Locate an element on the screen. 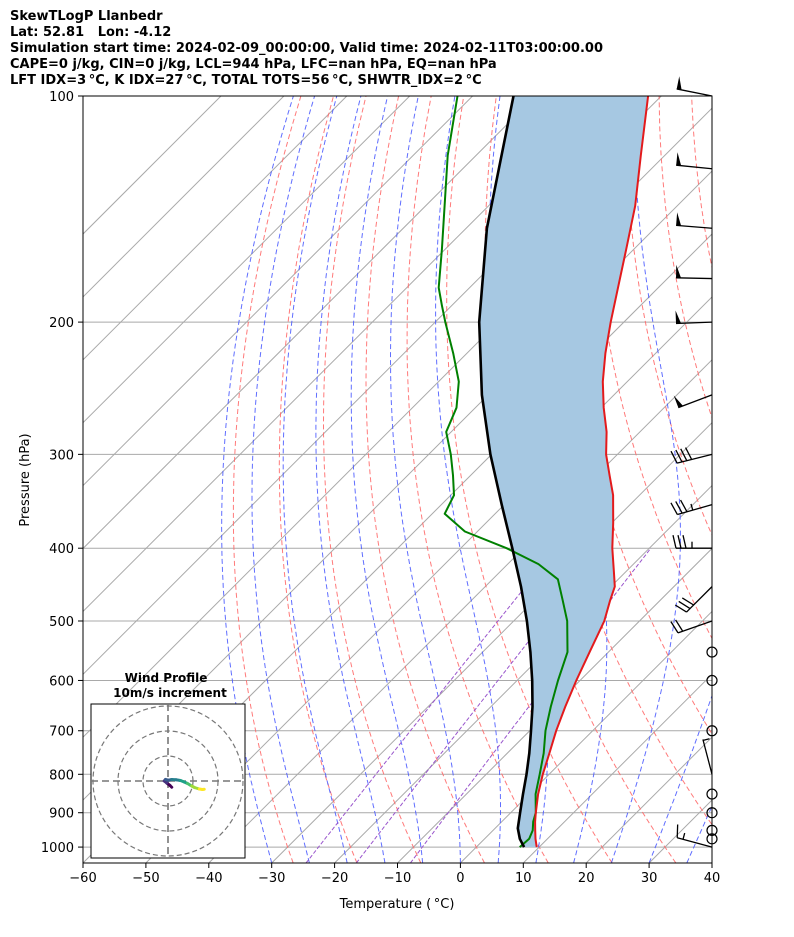  x-axis-label: Temperature ( °C) is located at coordinates (397, 904).